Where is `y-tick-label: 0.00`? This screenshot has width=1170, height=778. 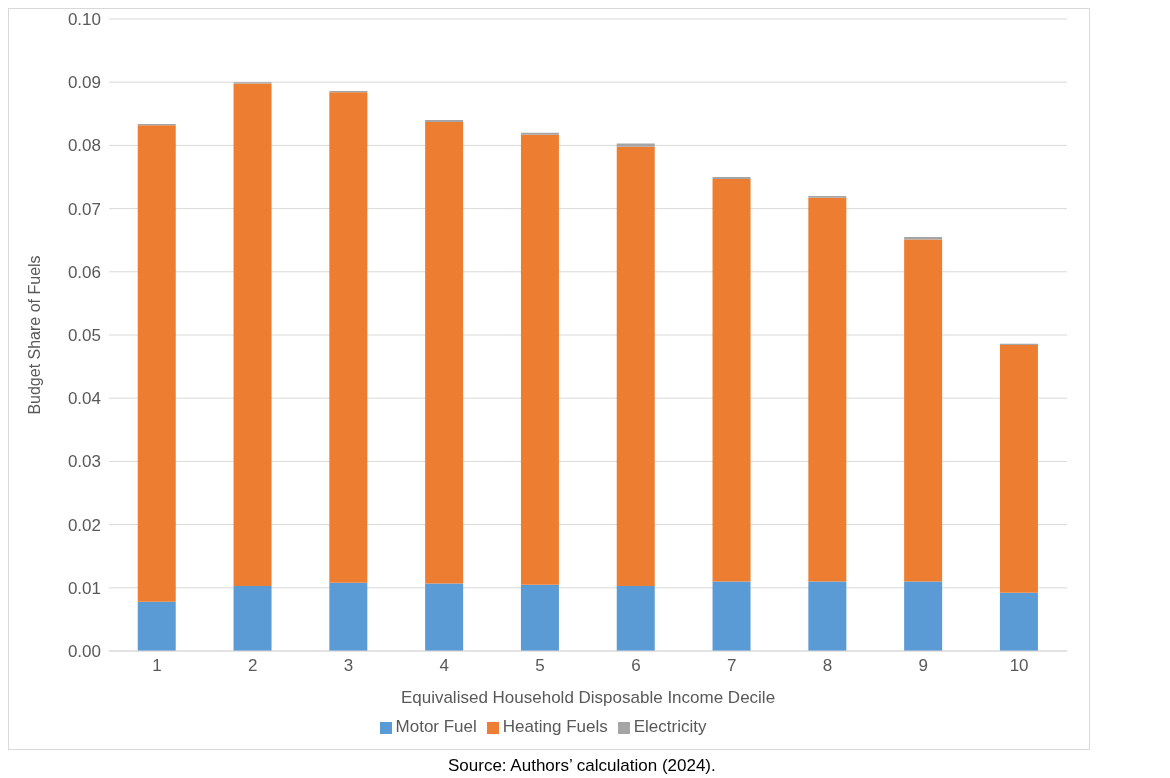
y-tick-label: 0.00 is located at coordinates (84, 652).